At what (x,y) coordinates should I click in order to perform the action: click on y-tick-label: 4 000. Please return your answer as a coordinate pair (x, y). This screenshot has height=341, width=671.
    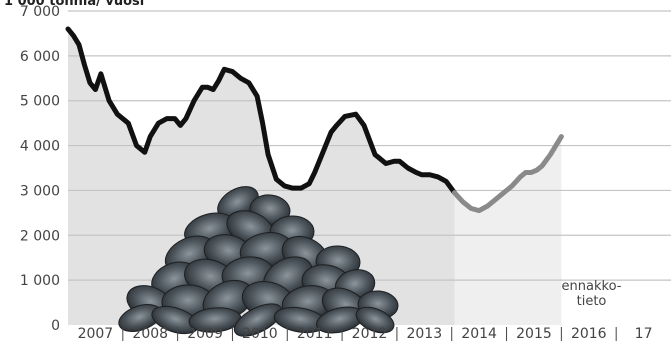
    Looking at the image, I should click on (40, 147).